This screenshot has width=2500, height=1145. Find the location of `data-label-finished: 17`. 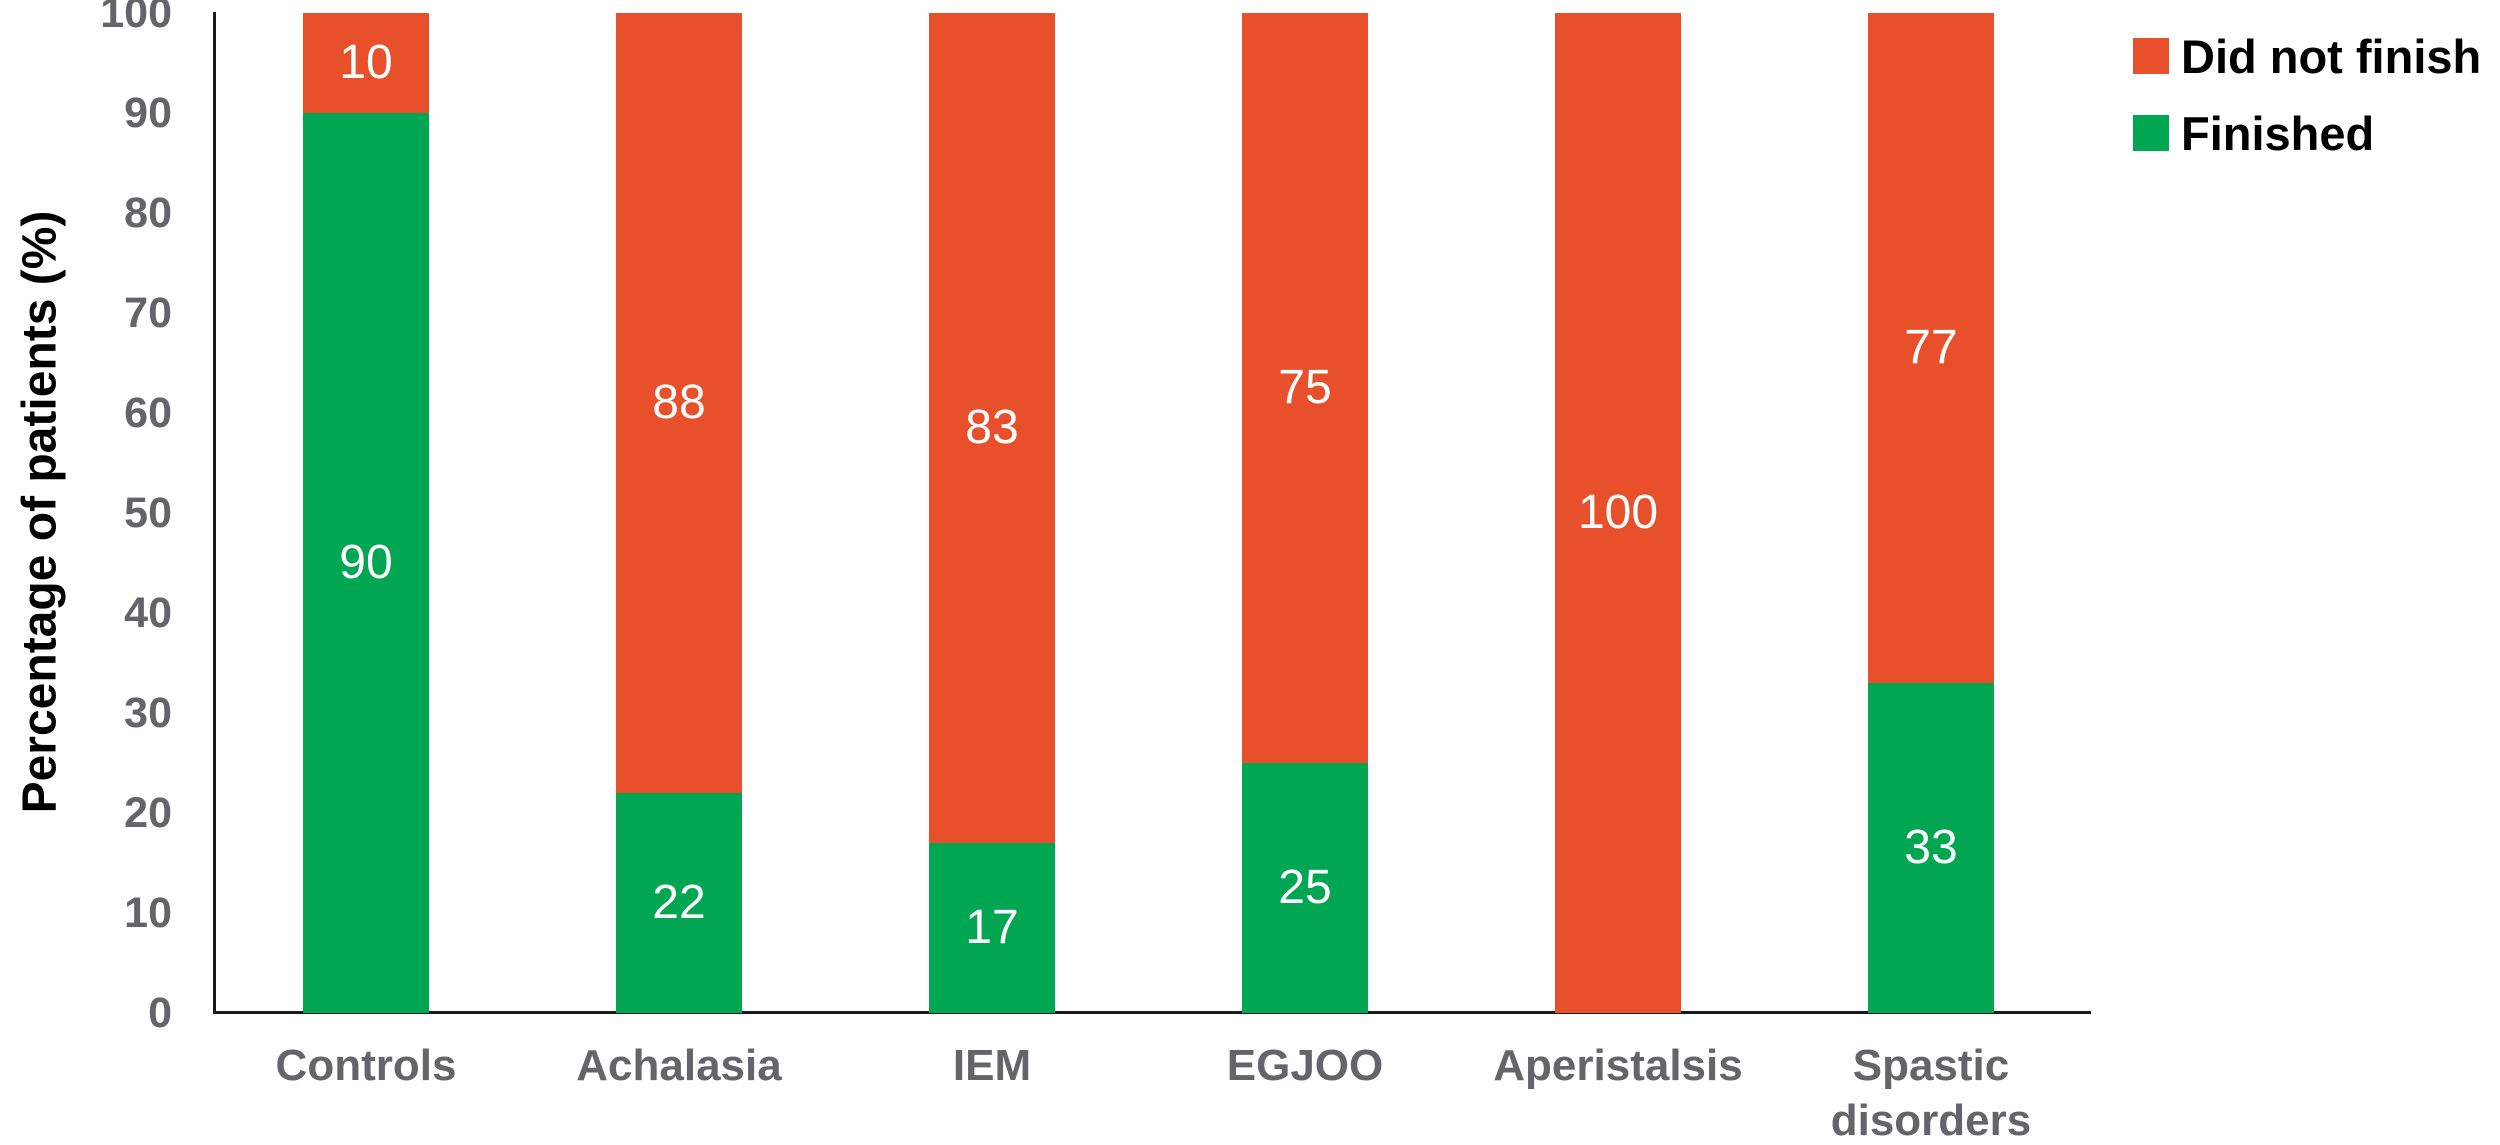

data-label-finished: 17 is located at coordinates (992, 927).